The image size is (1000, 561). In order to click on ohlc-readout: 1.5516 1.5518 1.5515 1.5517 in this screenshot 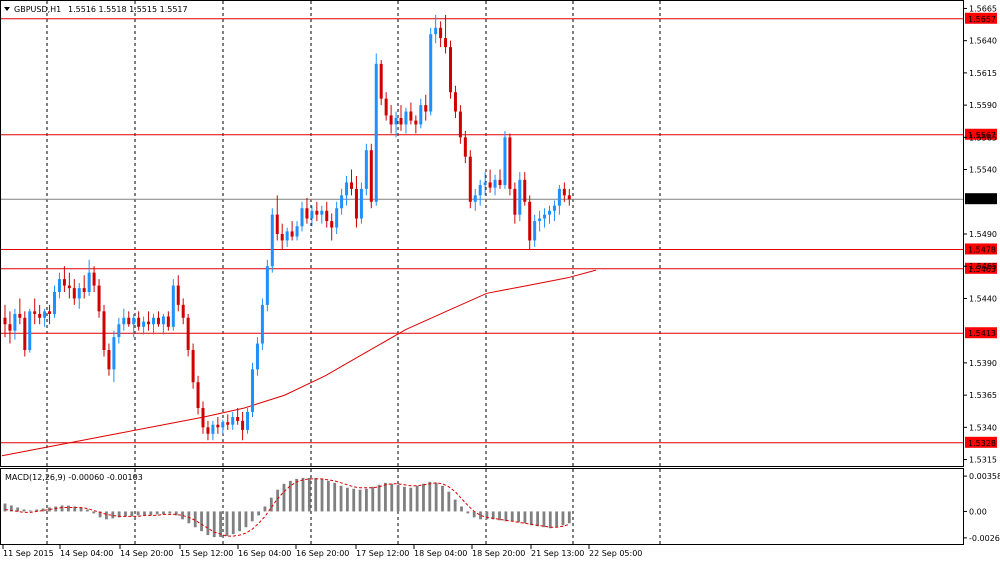, I will do `click(128, 9)`.